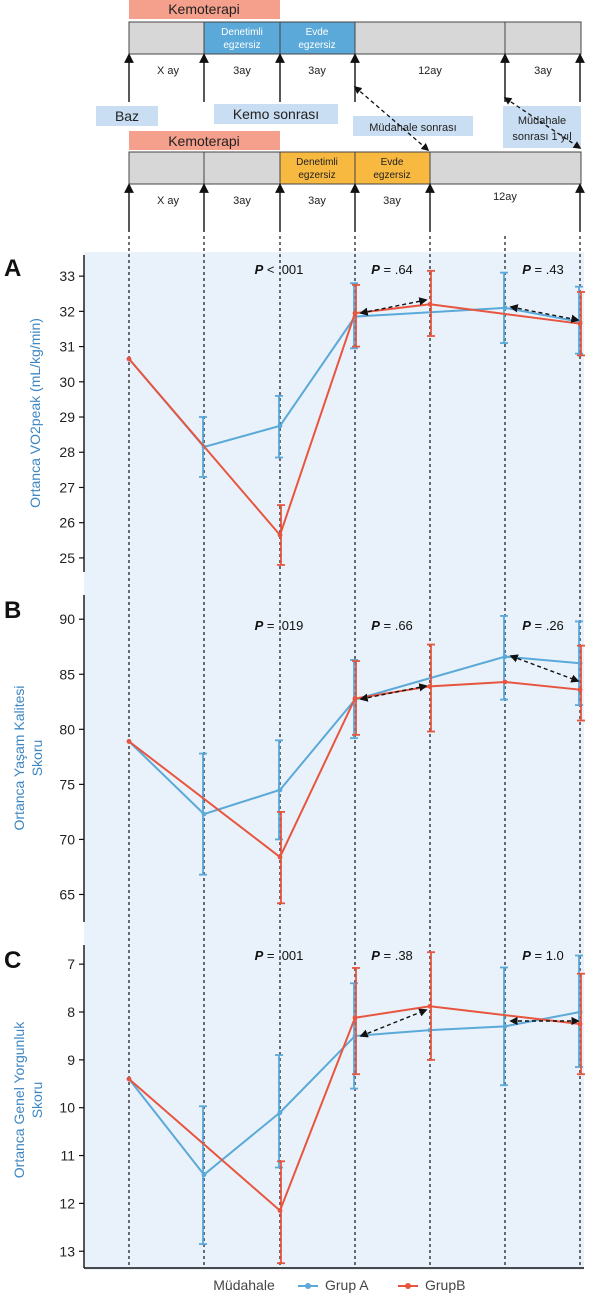  I want to click on p-value: P = .66, so click(392, 625).